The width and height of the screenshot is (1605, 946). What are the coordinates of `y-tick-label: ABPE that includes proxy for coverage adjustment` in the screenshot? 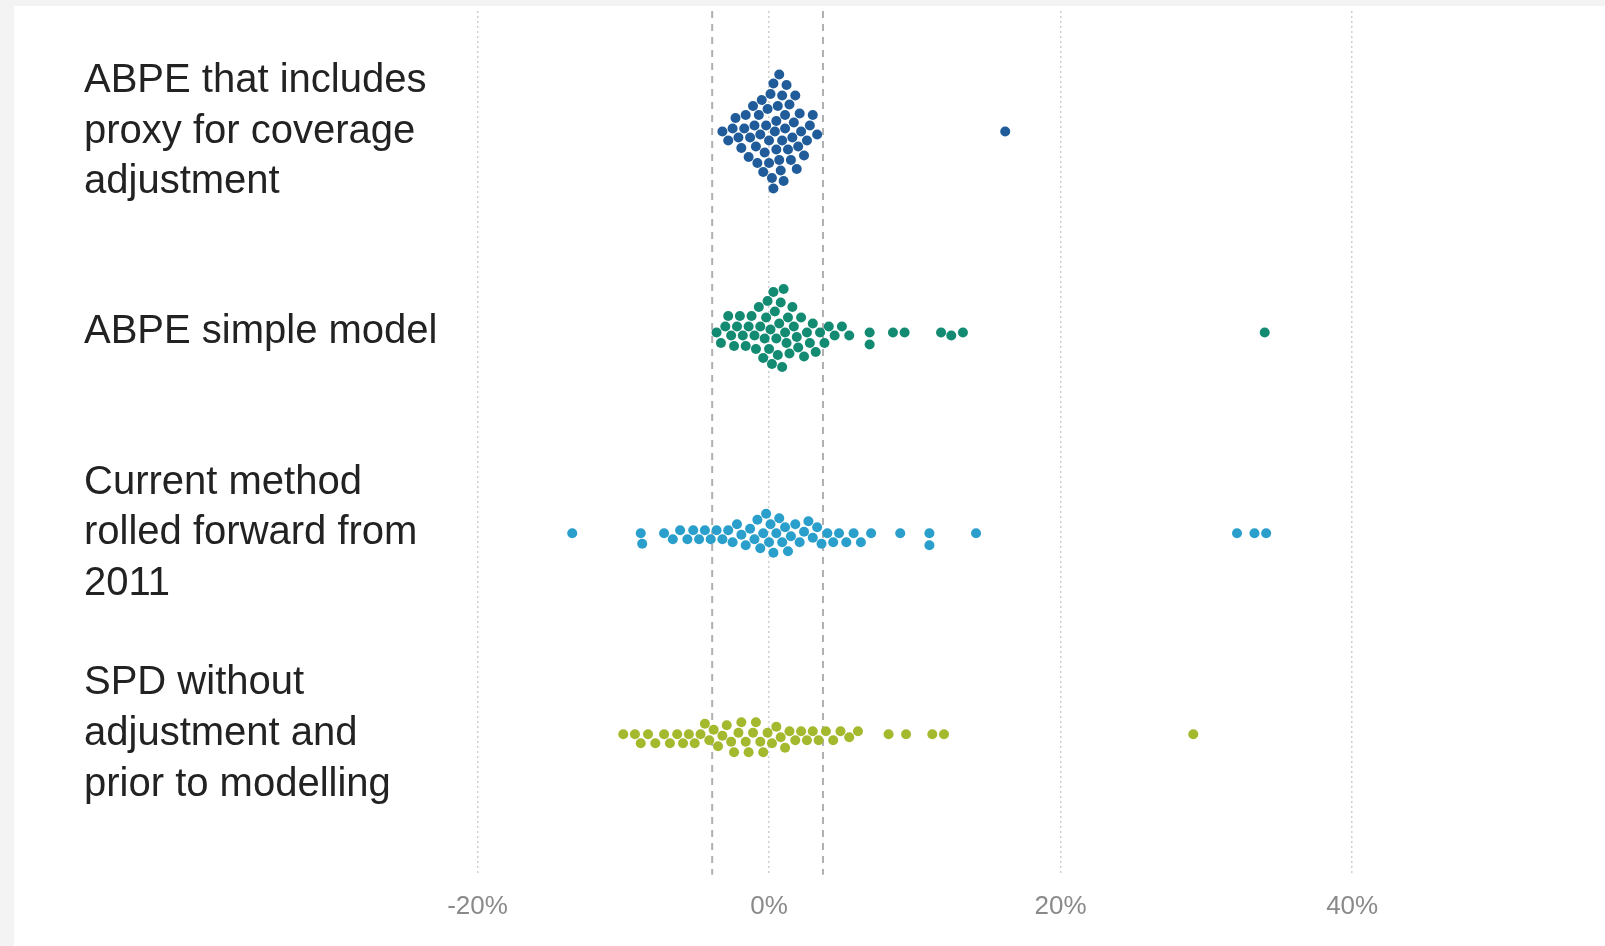 It's located at (255, 128).